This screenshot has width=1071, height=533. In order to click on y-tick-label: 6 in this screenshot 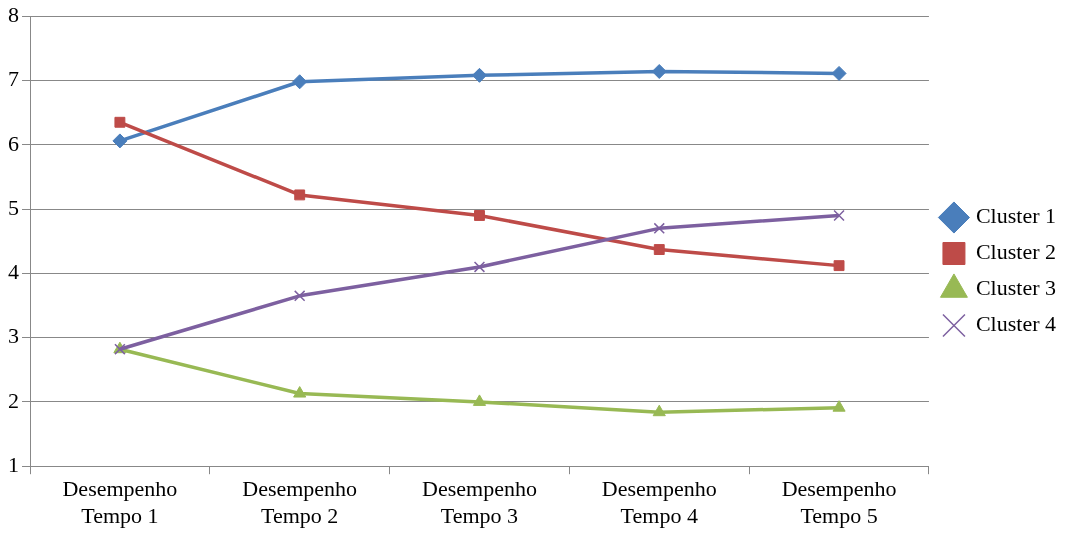, I will do `click(13, 143)`.